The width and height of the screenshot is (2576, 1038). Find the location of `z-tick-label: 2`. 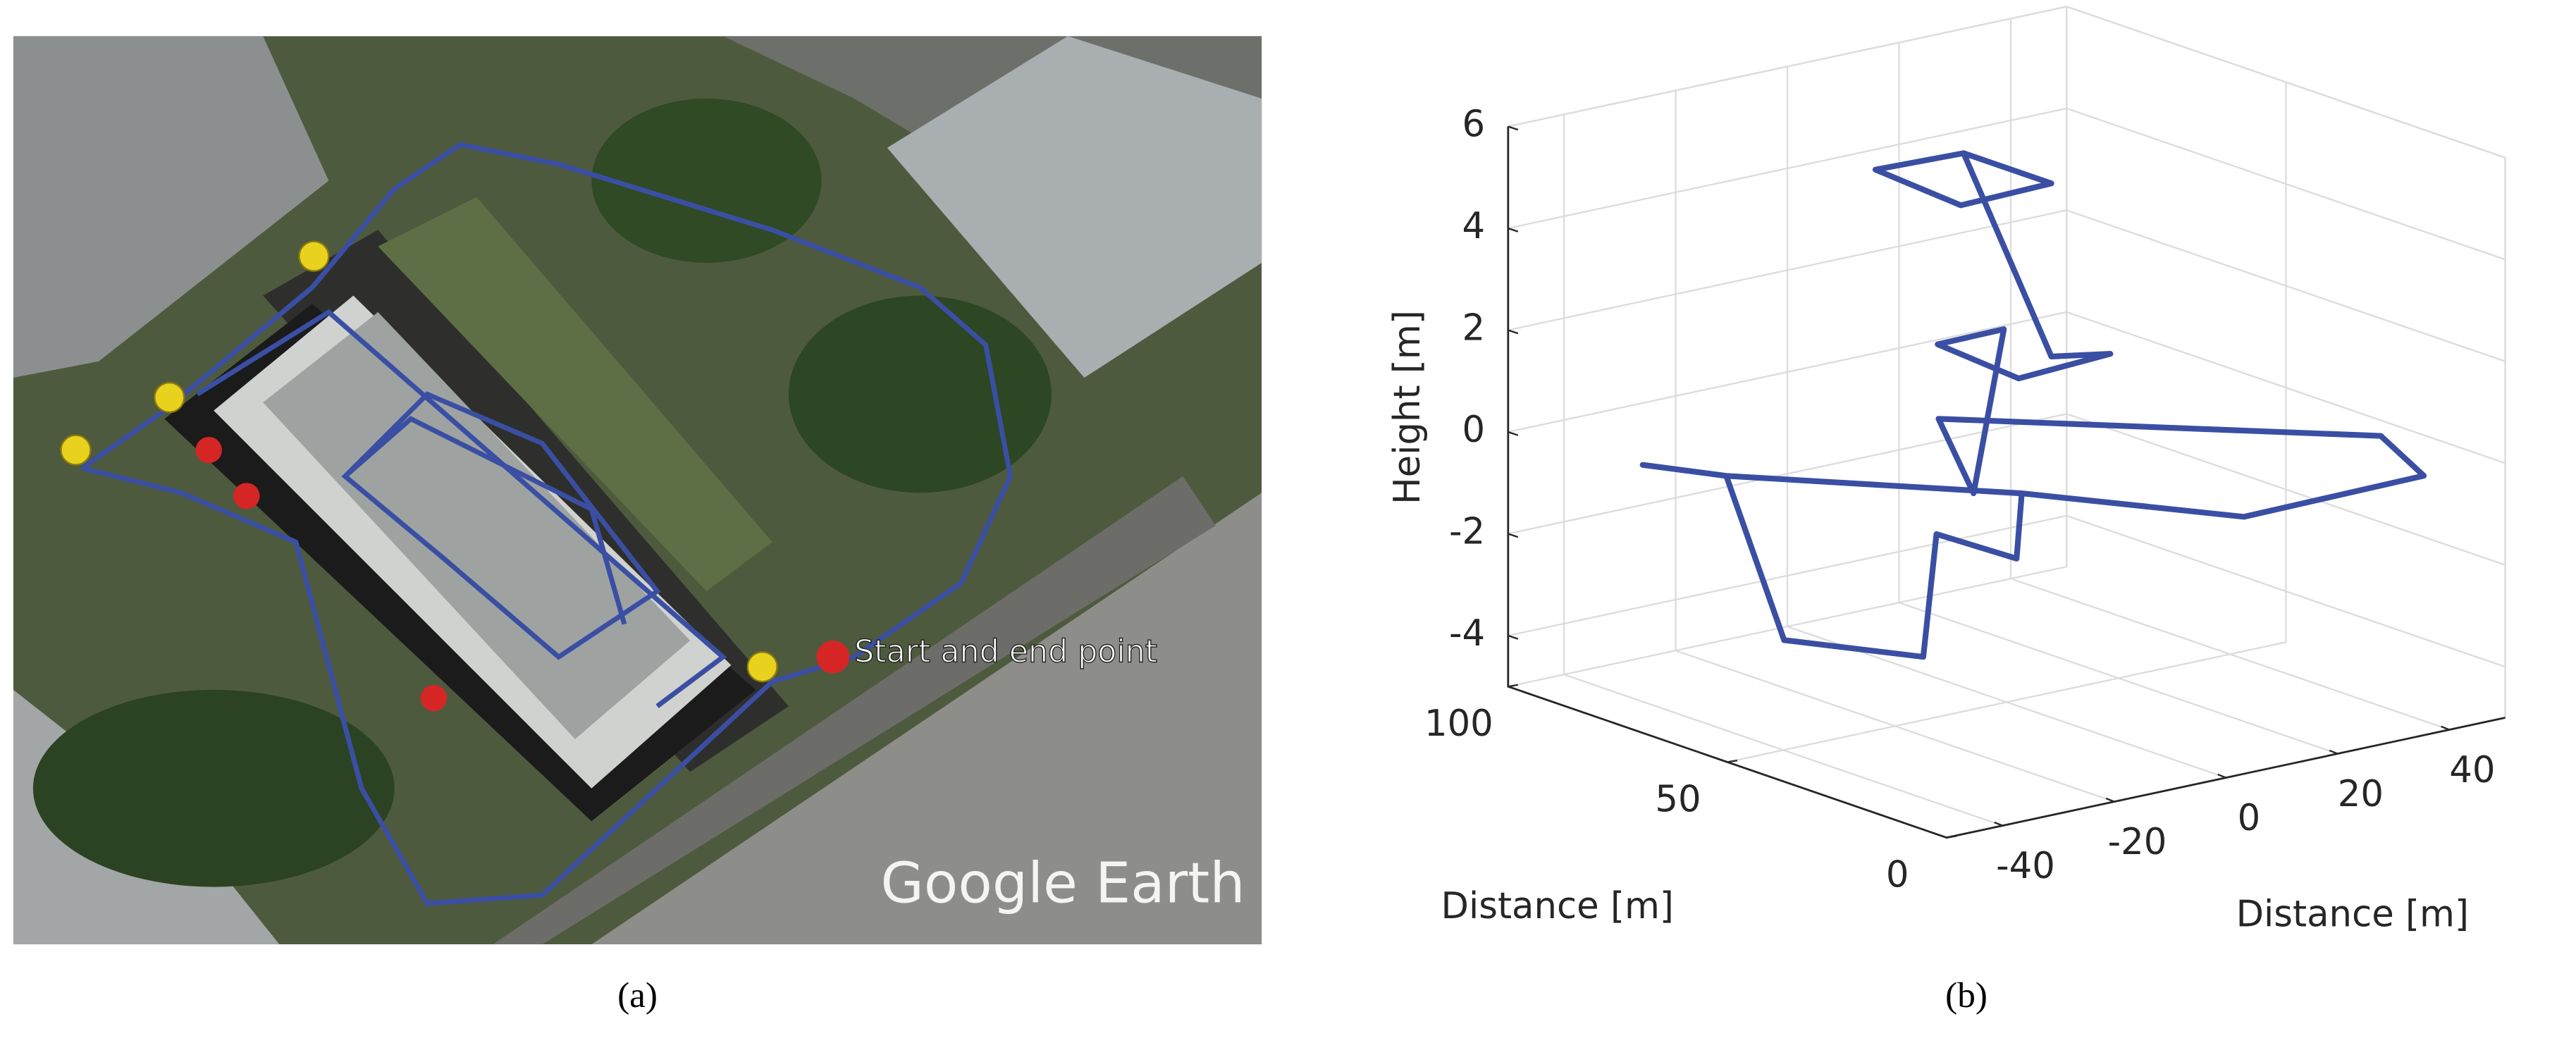

z-tick-label: 2 is located at coordinates (1474, 328).